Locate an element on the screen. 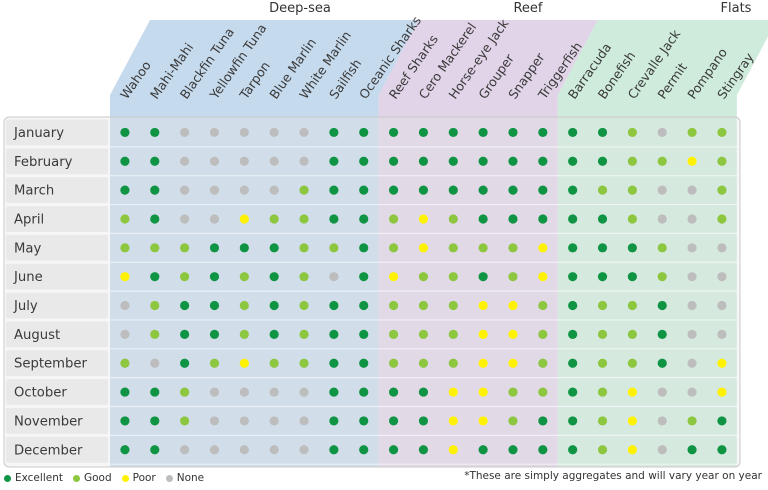 This screenshot has height=490, width=768. legend-label-none: None is located at coordinates (190, 478).